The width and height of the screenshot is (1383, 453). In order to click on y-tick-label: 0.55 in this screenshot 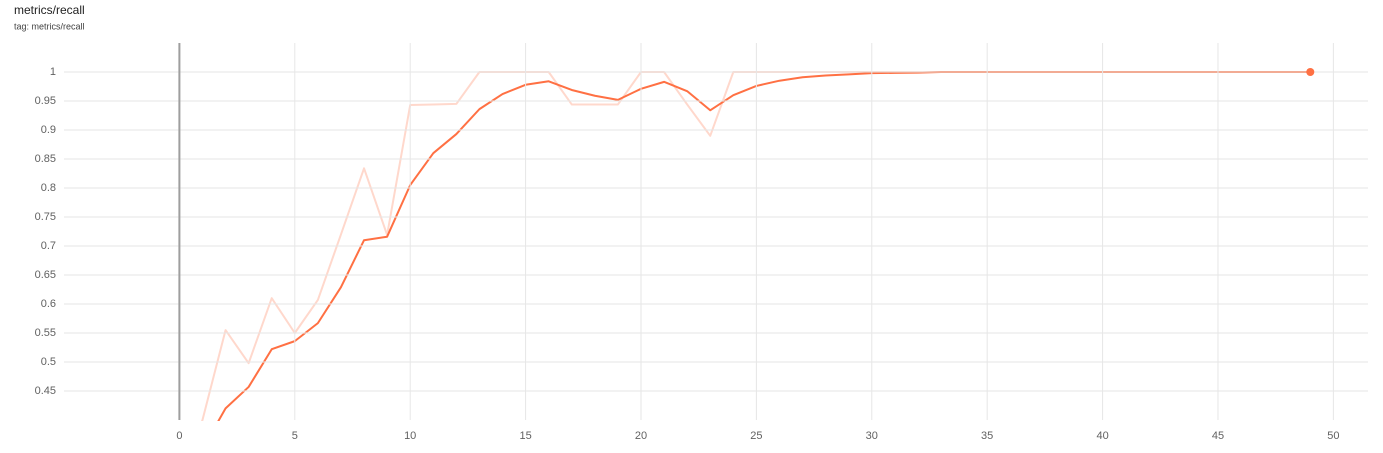, I will do `click(45, 333)`.